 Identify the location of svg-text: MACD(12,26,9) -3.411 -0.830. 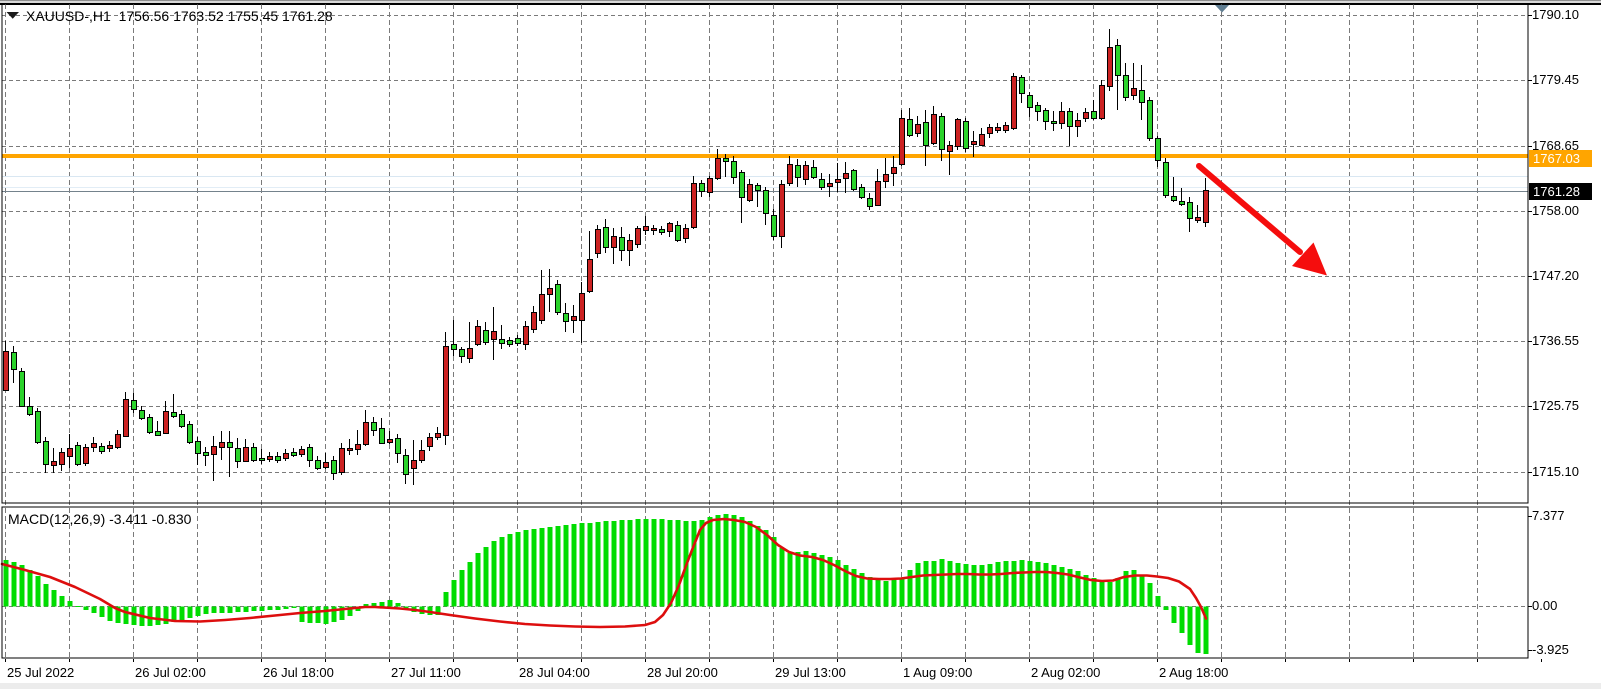
(100, 519).